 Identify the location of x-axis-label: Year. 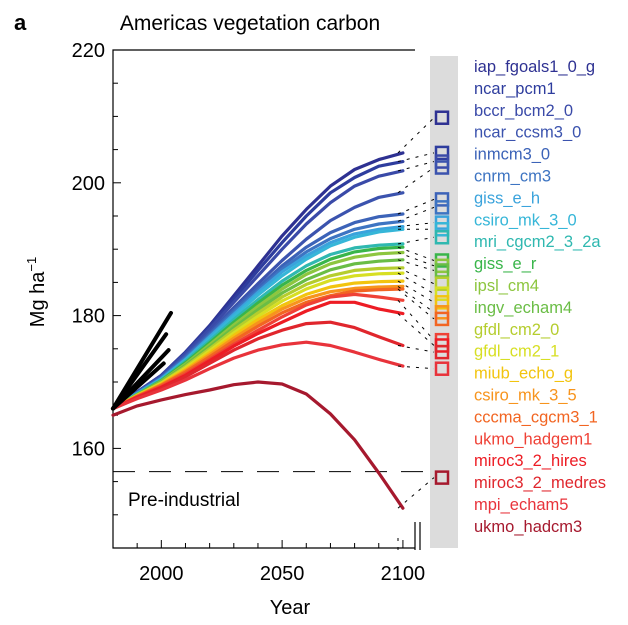
(290, 608).